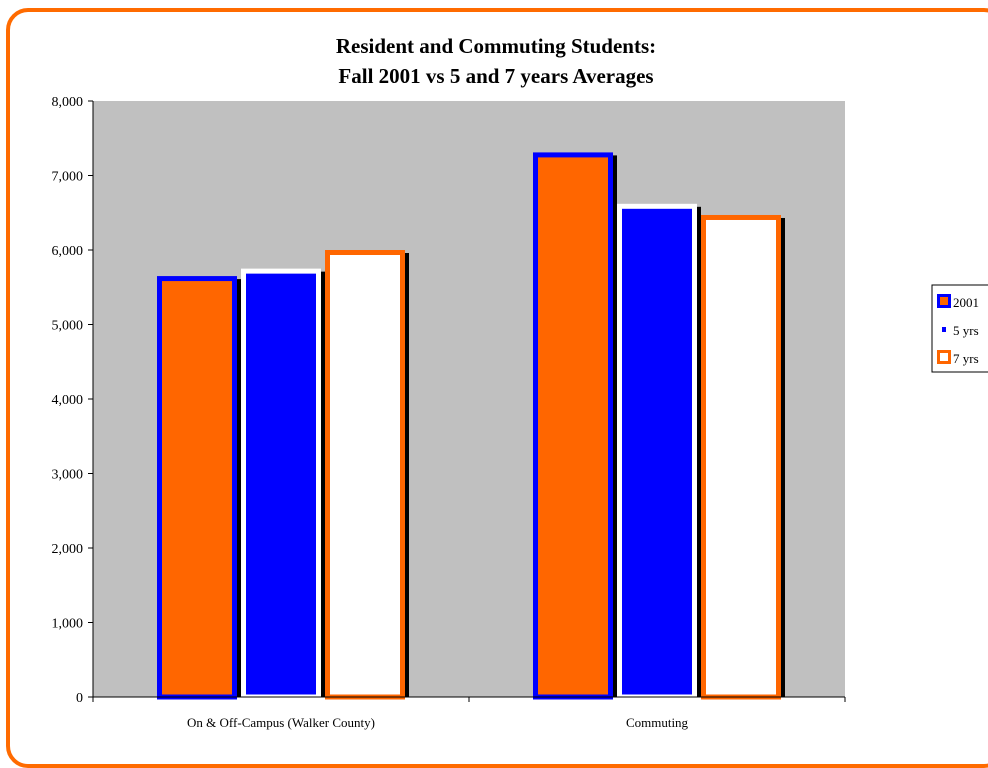 The width and height of the screenshot is (988, 768). Describe the element at coordinates (68, 251) in the screenshot. I see `y-tick-label: 6,000` at that location.